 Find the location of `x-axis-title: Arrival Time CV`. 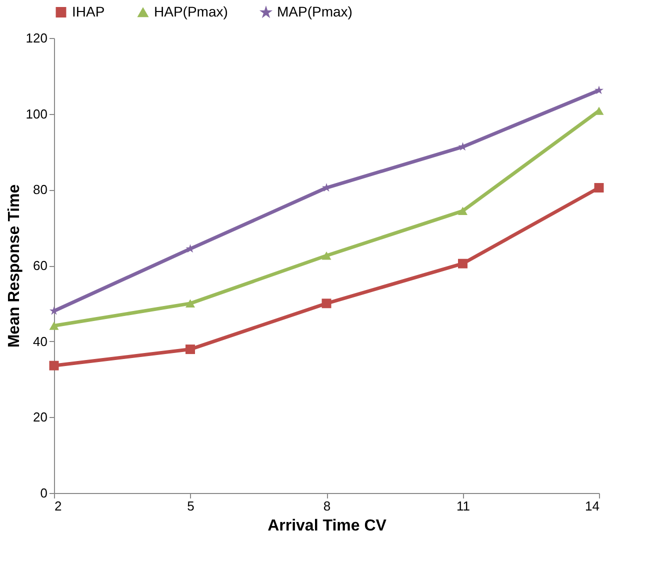

x-axis-title: Arrival Time CV is located at coordinates (327, 526).